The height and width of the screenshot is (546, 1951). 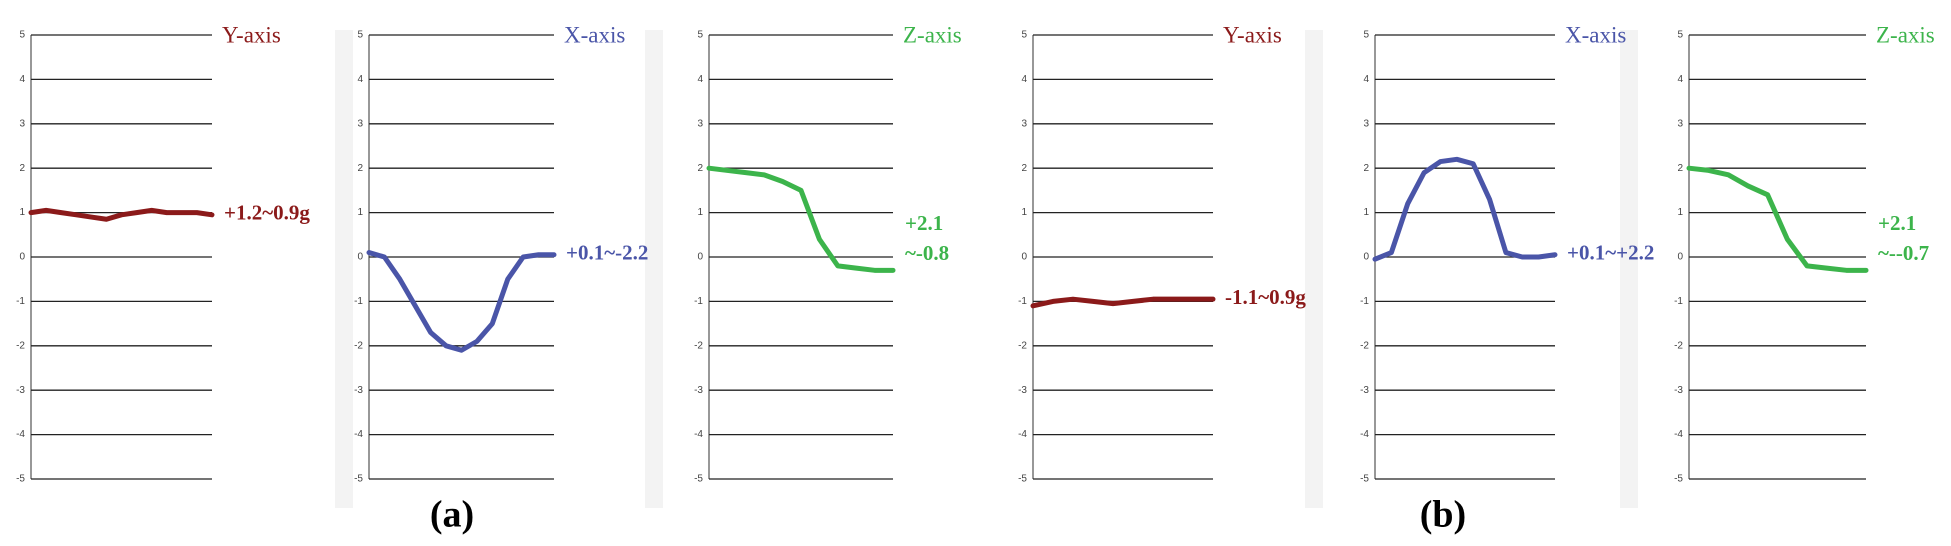 What do you see at coordinates (927, 253) in the screenshot?
I see `annotation: ~-0.8` at bounding box center [927, 253].